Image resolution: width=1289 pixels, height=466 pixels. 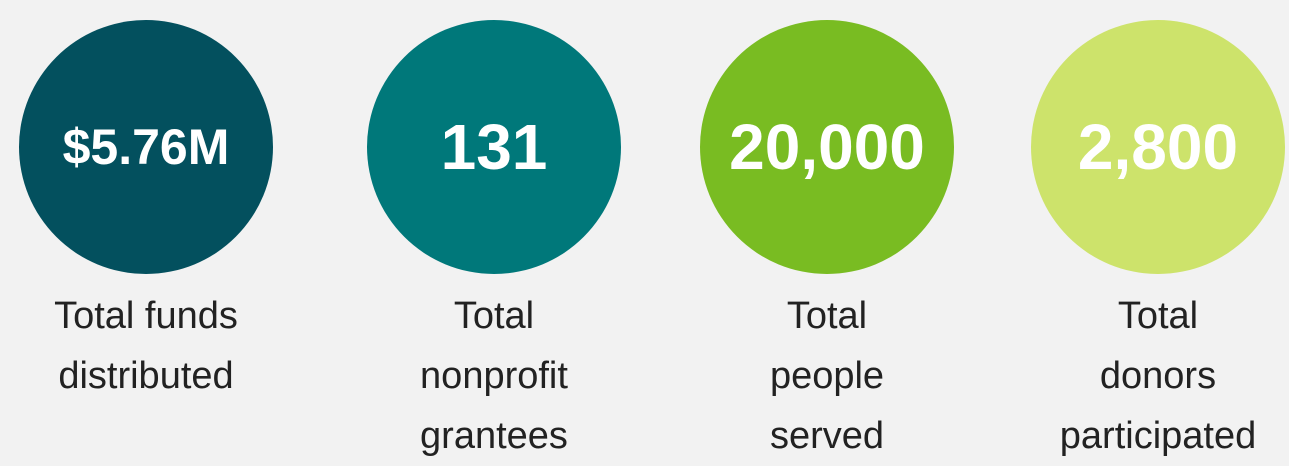 I want to click on stat-label-line: participated, so click(x=1158, y=436).